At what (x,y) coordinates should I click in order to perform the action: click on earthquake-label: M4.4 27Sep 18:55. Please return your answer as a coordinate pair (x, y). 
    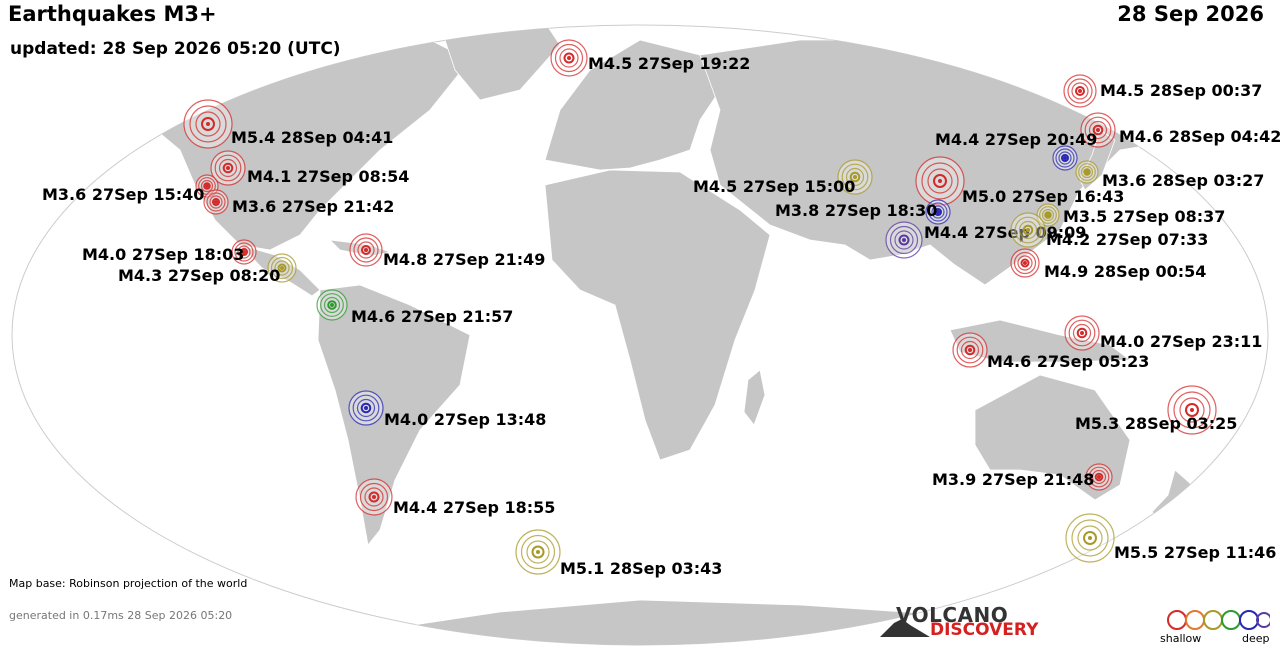
    Looking at the image, I should click on (474, 507).